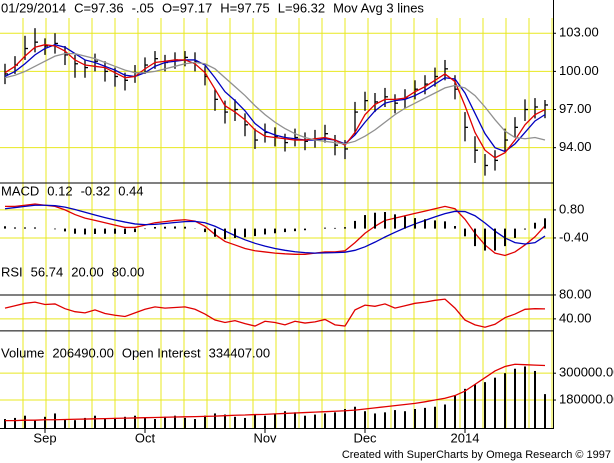 This screenshot has height=463, width=614. I want to click on legend-name: Volume, so click(22, 352).